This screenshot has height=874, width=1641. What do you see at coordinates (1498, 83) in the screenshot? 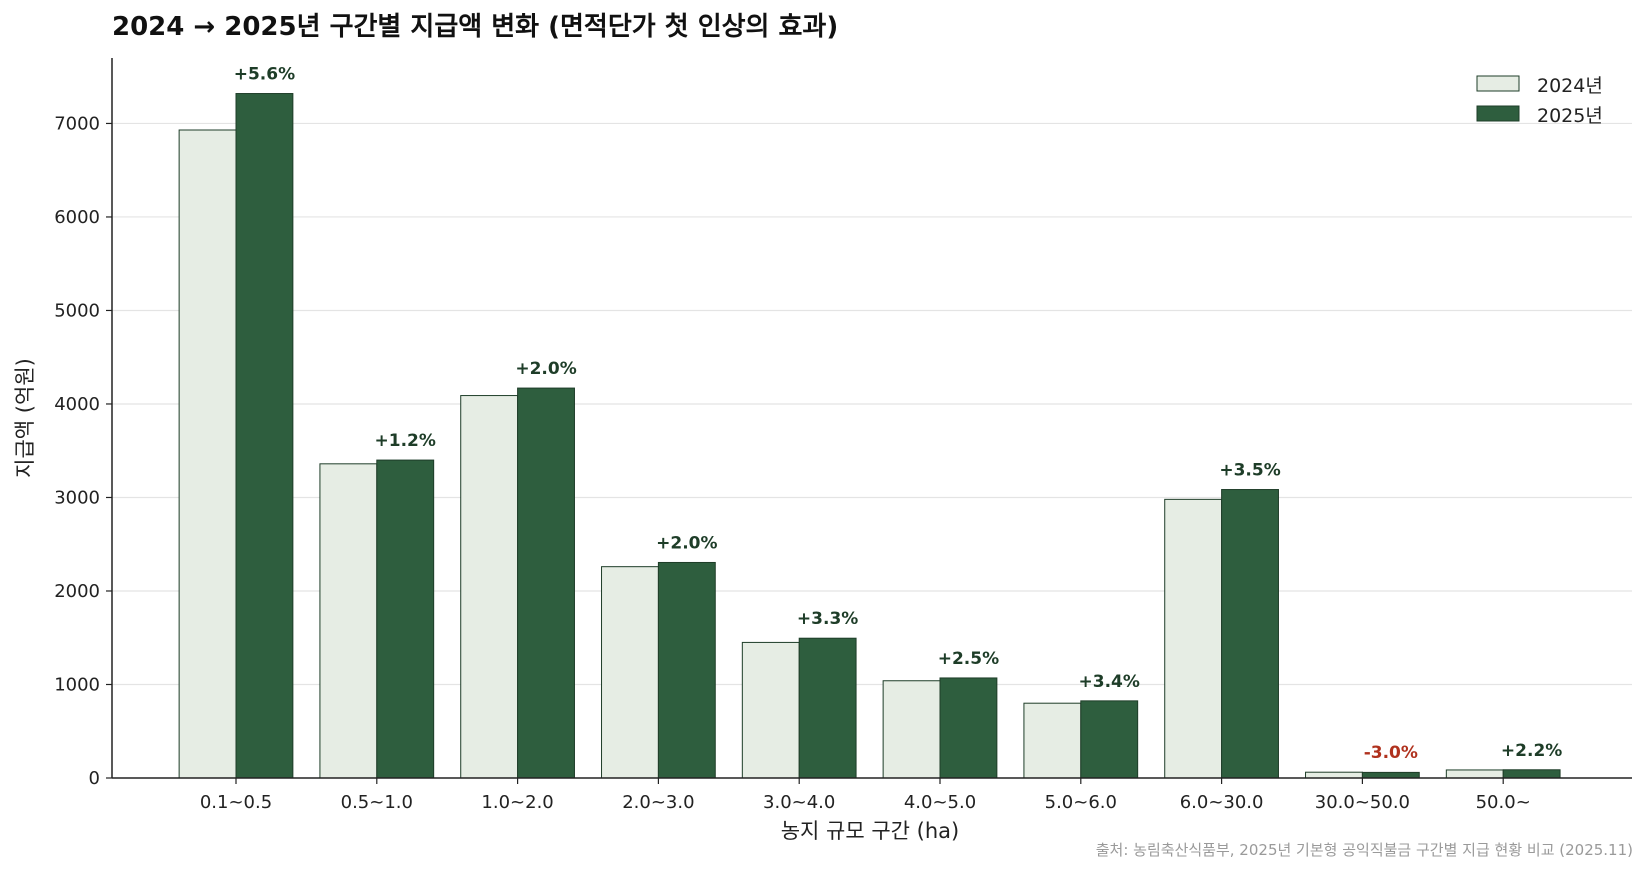
I see `legend-swatch-2024` at bounding box center [1498, 83].